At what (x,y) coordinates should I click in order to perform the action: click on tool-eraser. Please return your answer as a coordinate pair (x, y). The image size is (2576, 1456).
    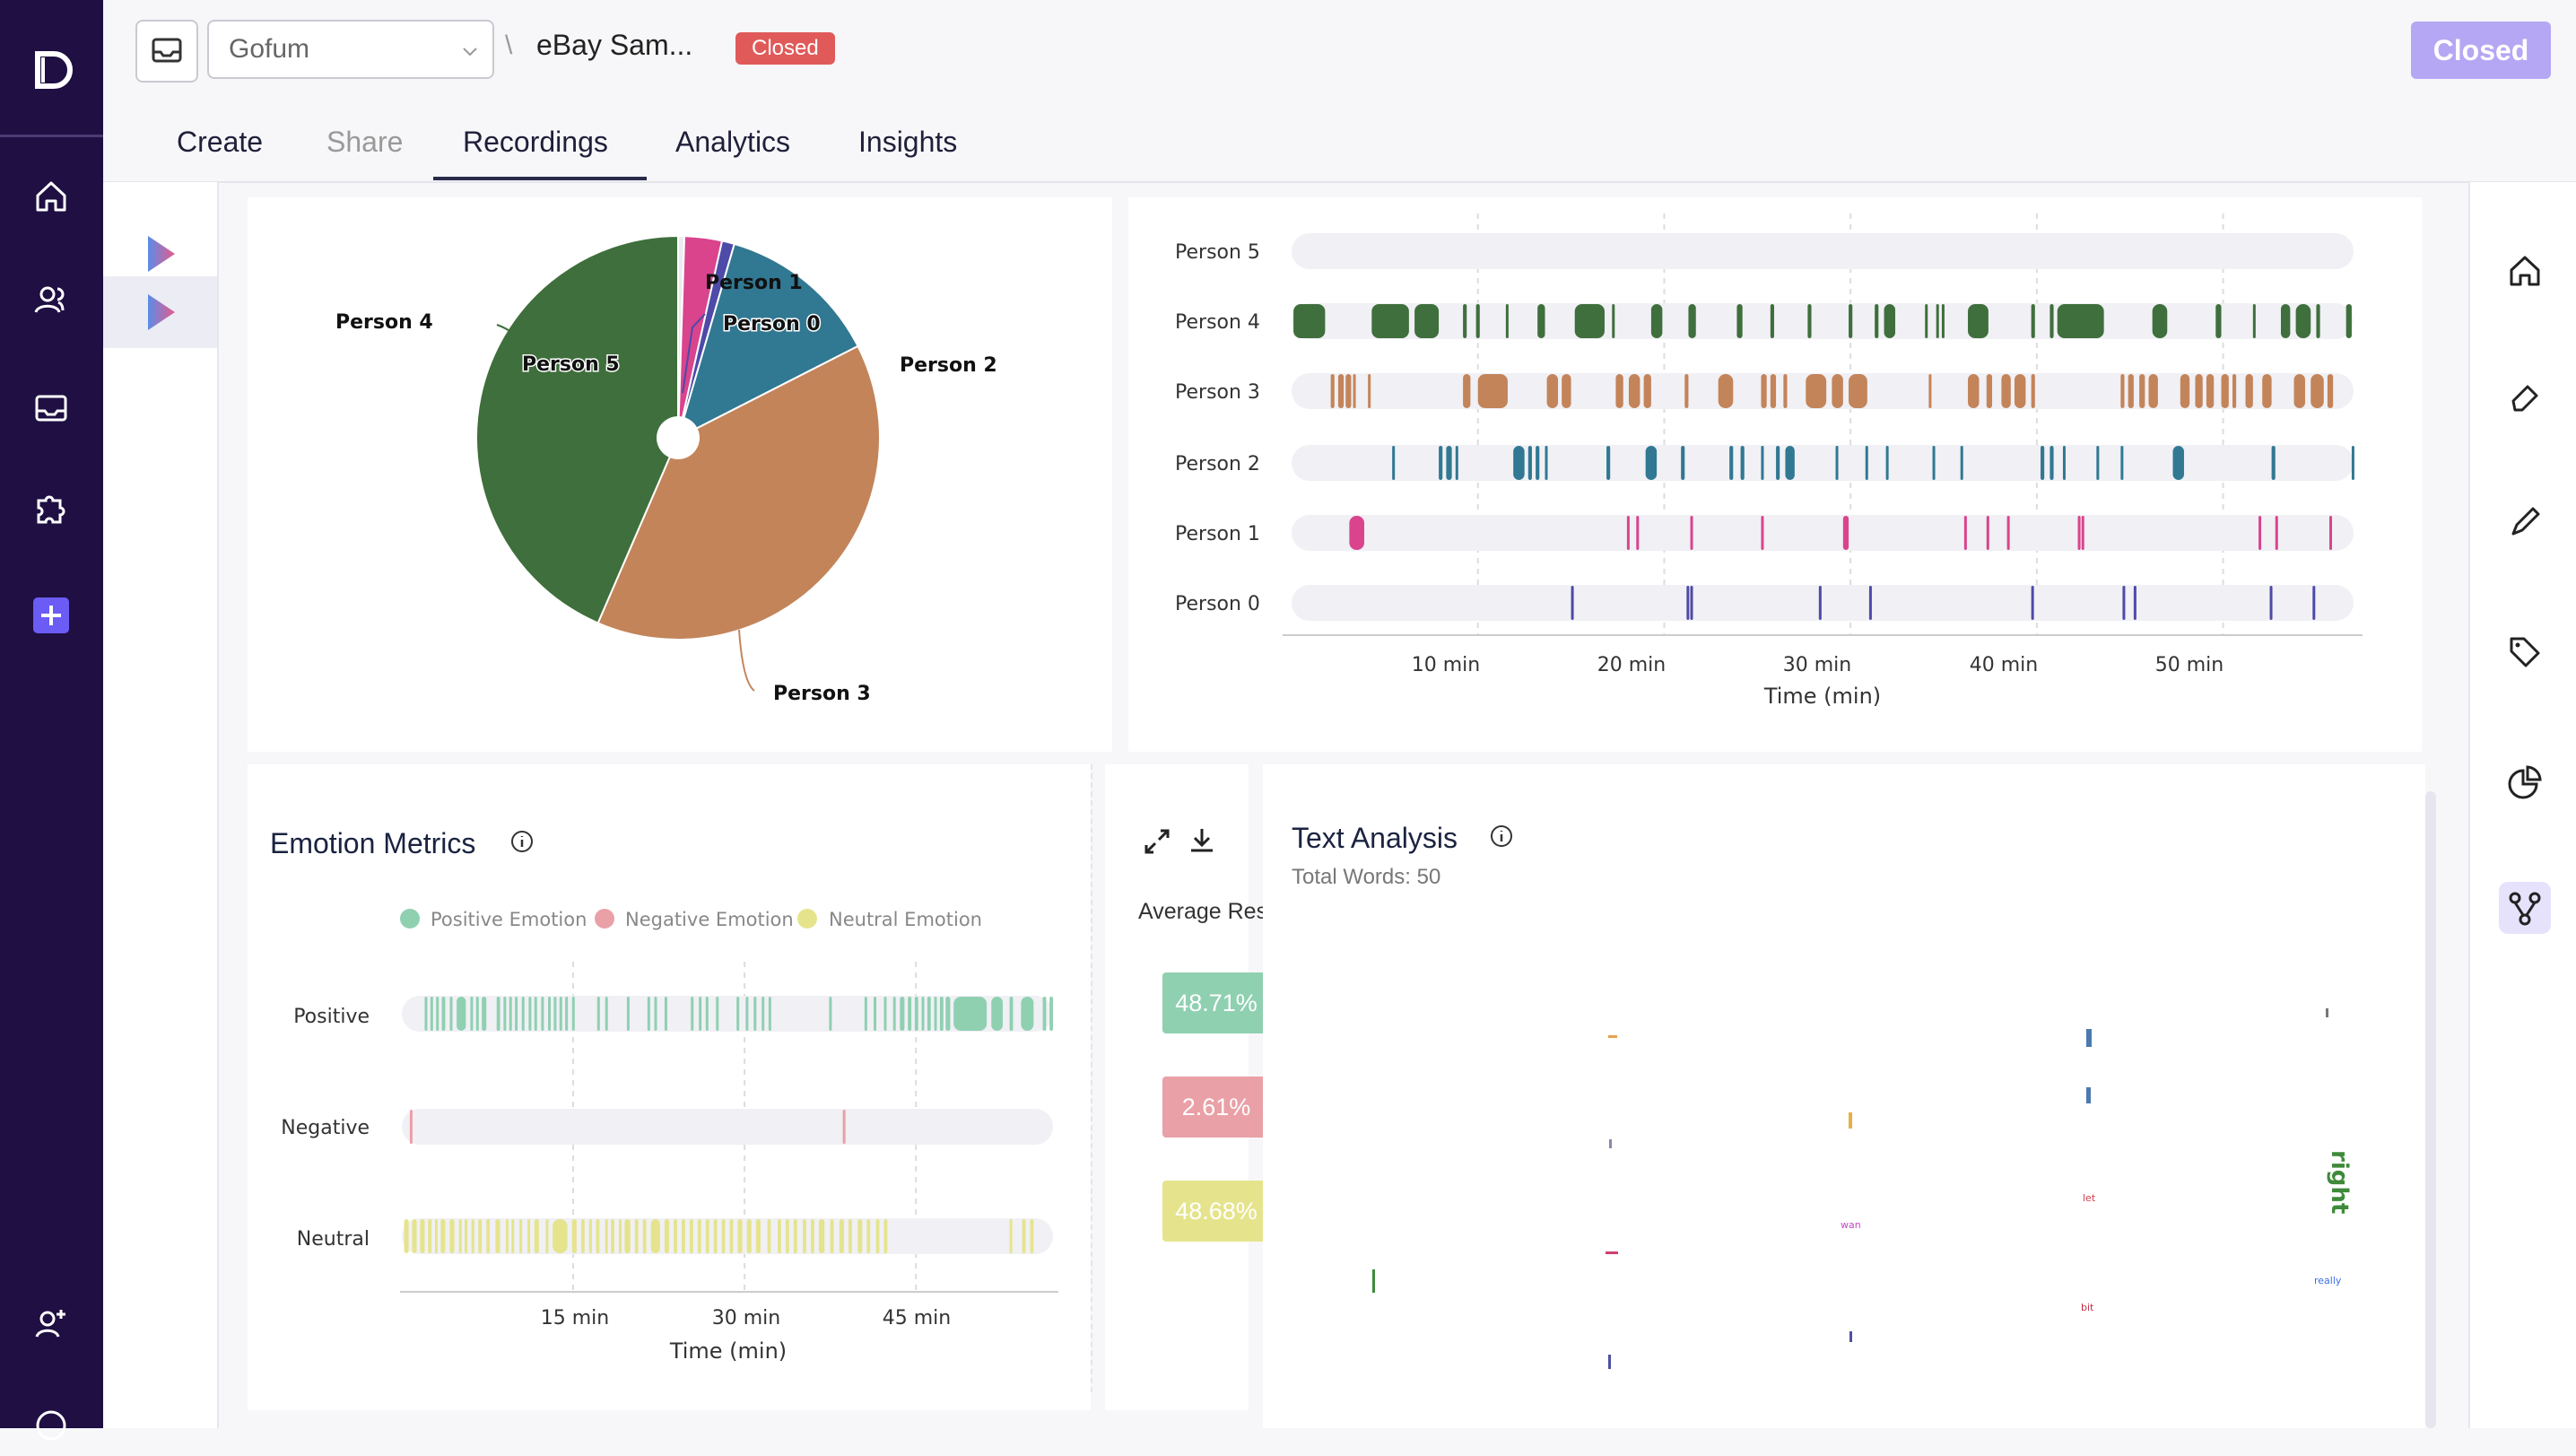
    Looking at the image, I should click on (2525, 397).